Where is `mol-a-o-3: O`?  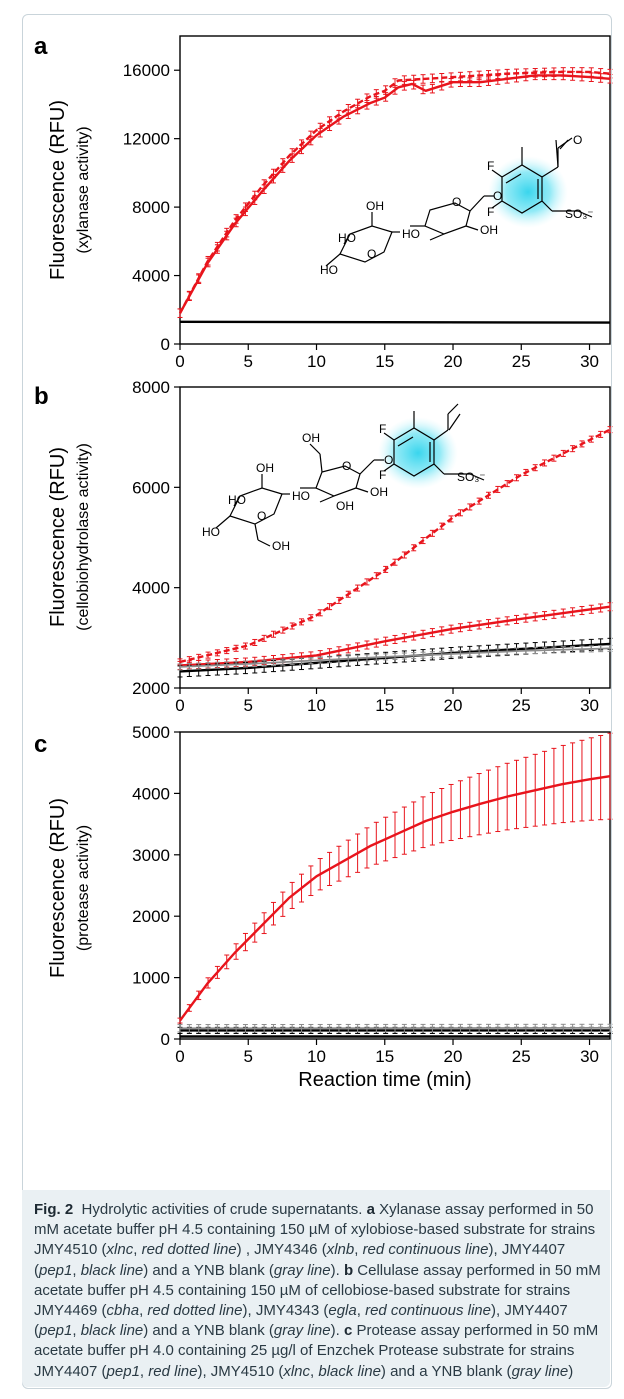 mol-a-o-3: O is located at coordinates (456, 202).